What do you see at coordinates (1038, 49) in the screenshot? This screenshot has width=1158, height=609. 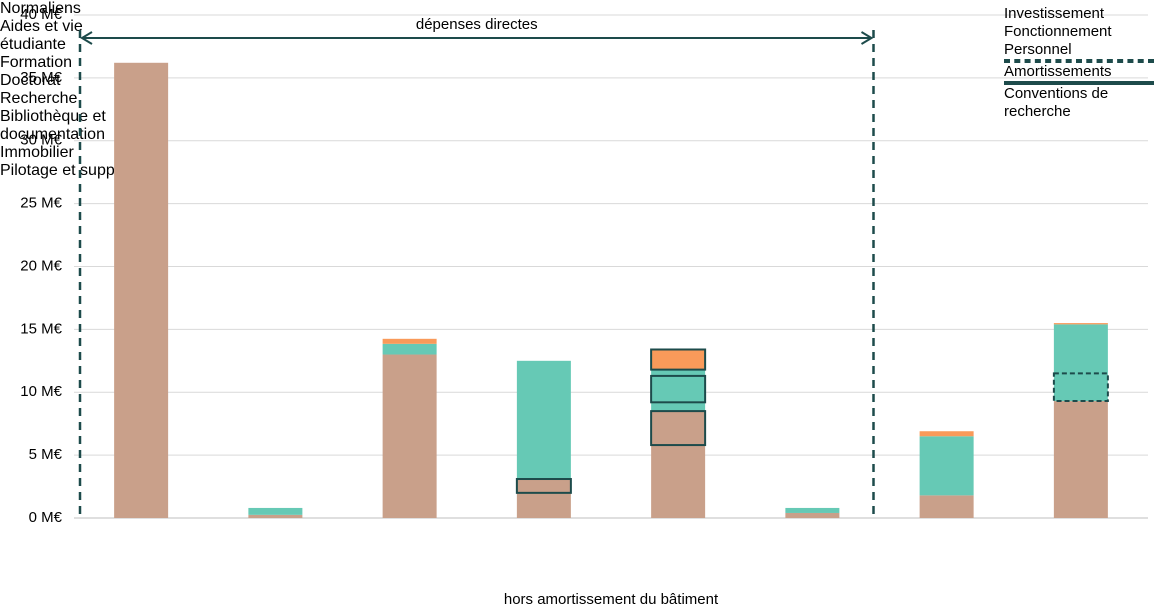 I see `legend-label: Personnel` at bounding box center [1038, 49].